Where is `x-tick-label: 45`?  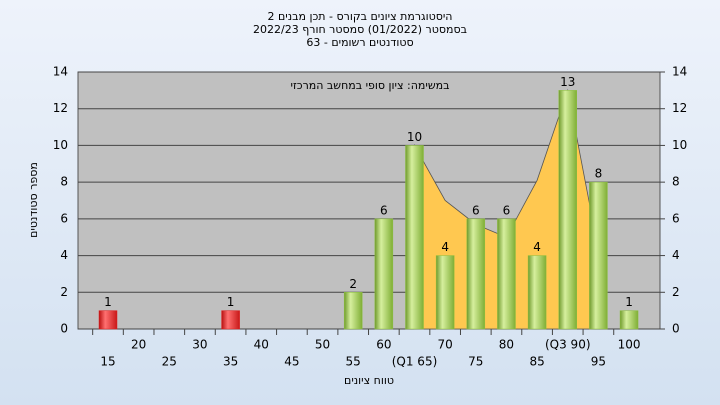 x-tick-label: 45 is located at coordinates (291, 362).